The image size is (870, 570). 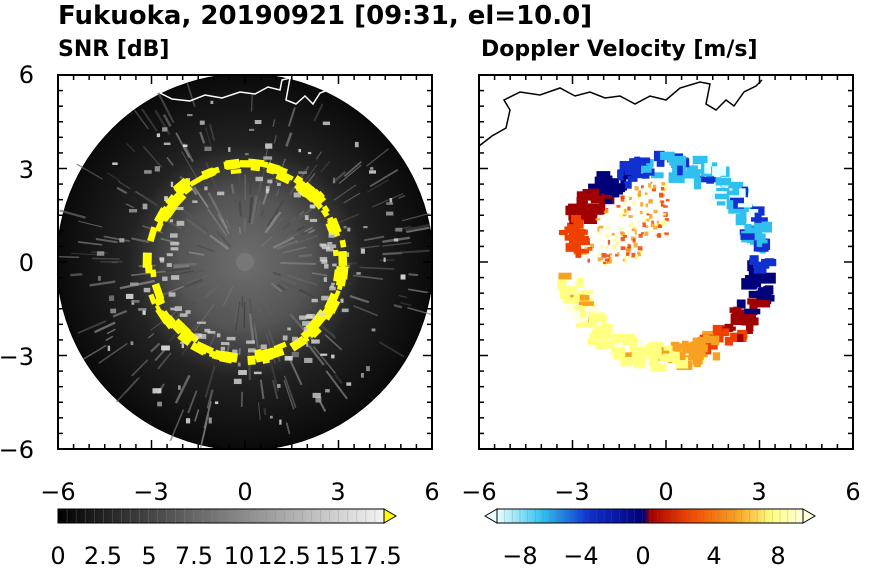 What do you see at coordinates (809, 516) in the screenshot?
I see `velocity-colorbar-extend-max` at bounding box center [809, 516].